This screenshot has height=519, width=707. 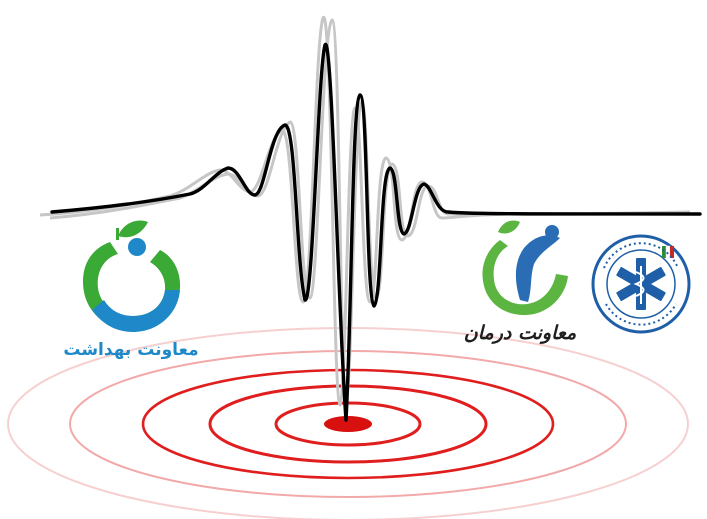 I want to click on staff-serpent-icon, so click(x=639, y=285).